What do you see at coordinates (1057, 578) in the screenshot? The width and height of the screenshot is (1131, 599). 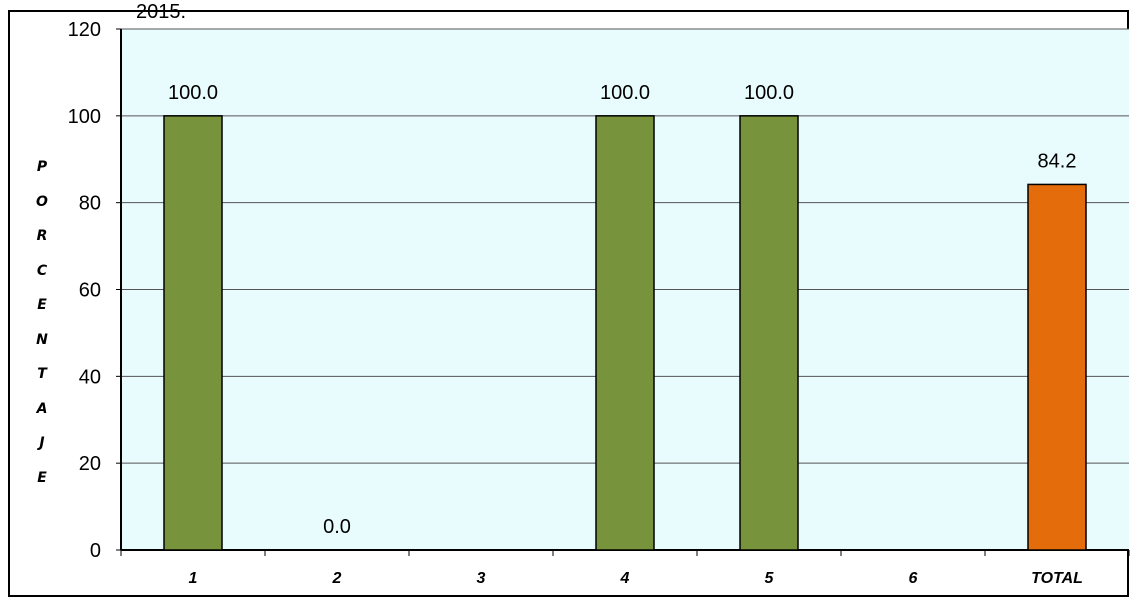 I see `x-tick-label-TOTAL: TOTAL` at bounding box center [1057, 578].